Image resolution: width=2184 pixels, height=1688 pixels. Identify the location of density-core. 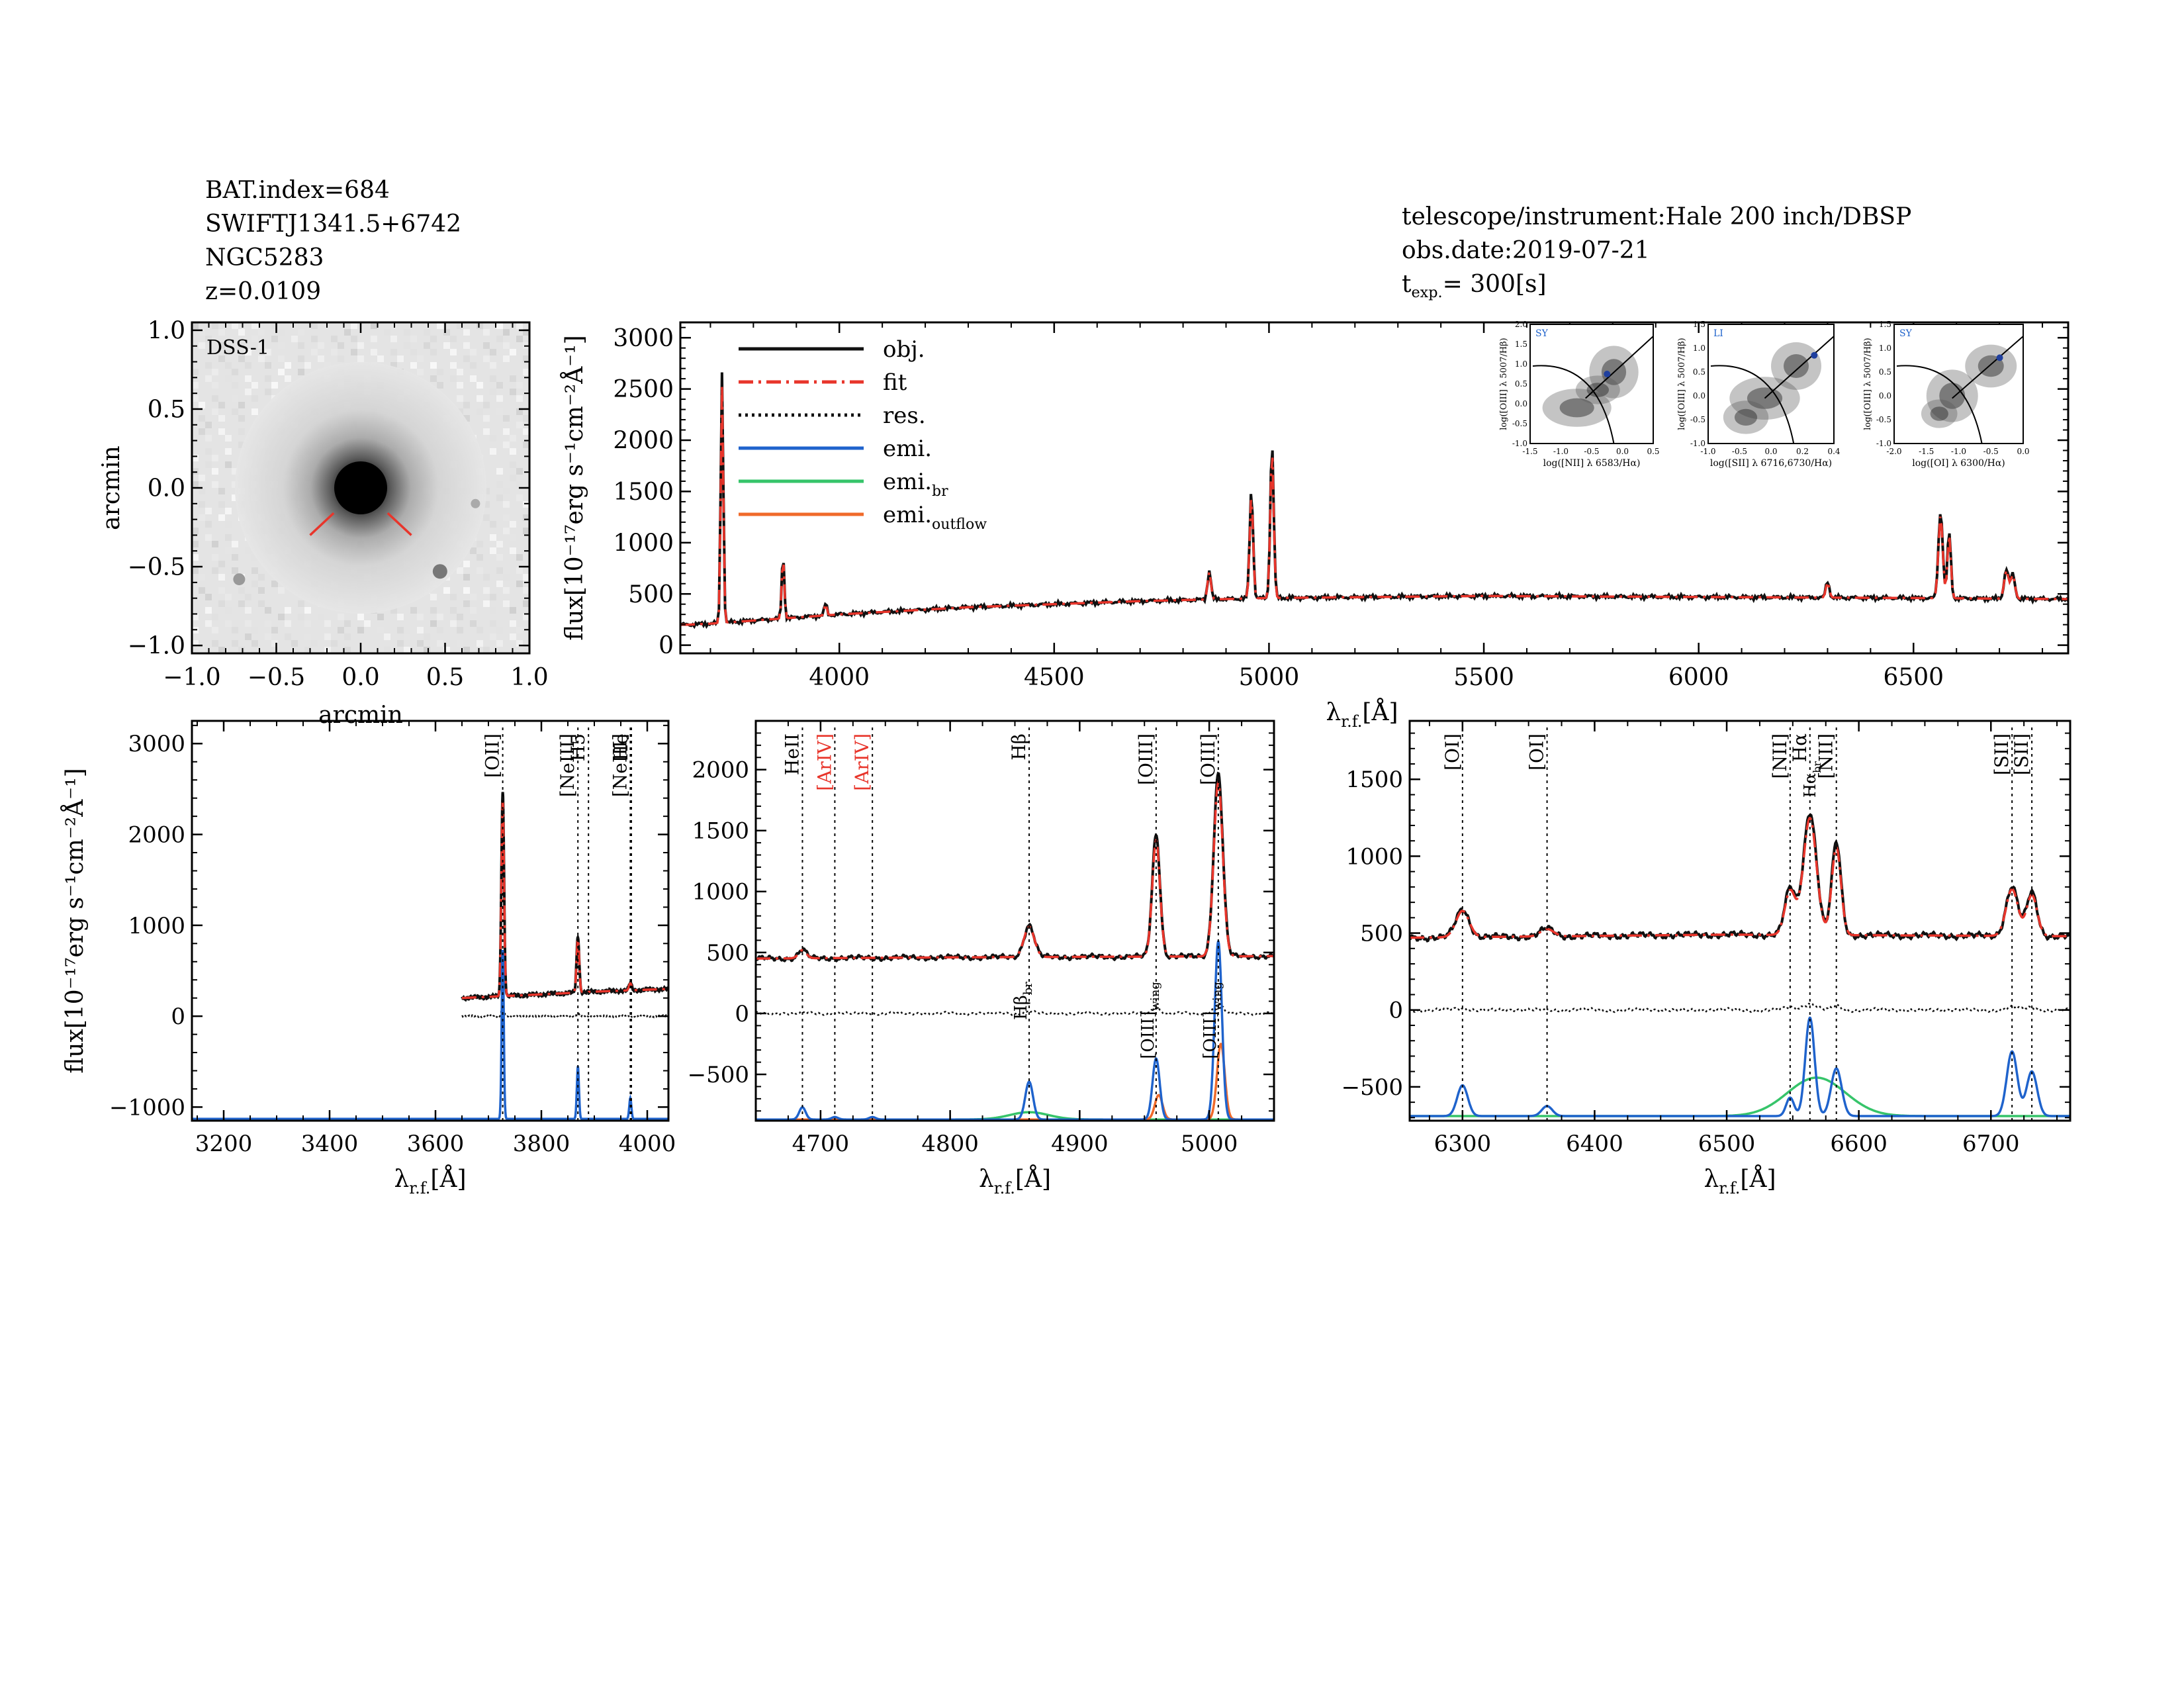
(1797, 366).